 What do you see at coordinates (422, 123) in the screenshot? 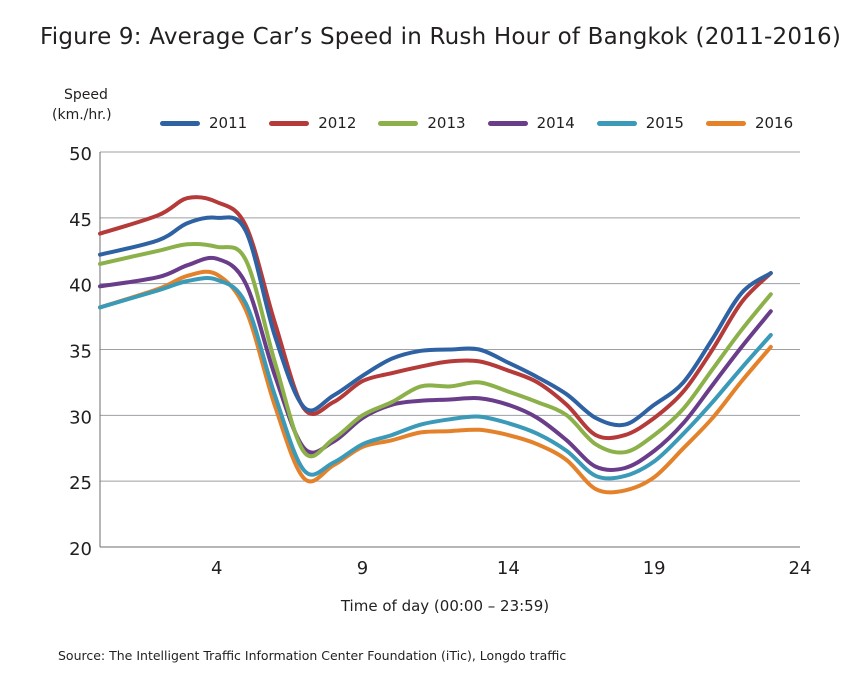
I see `legend-item-2013: 2013` at bounding box center [422, 123].